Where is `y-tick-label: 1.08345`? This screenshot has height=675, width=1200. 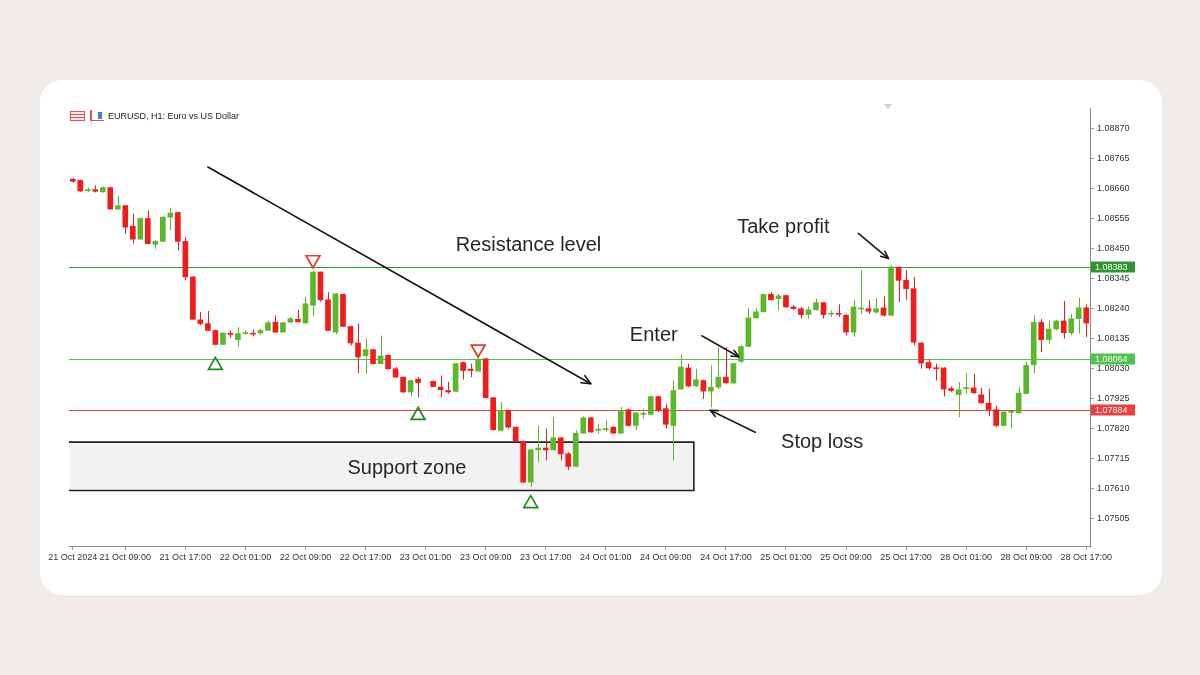 y-tick-label: 1.08345 is located at coordinates (1113, 277).